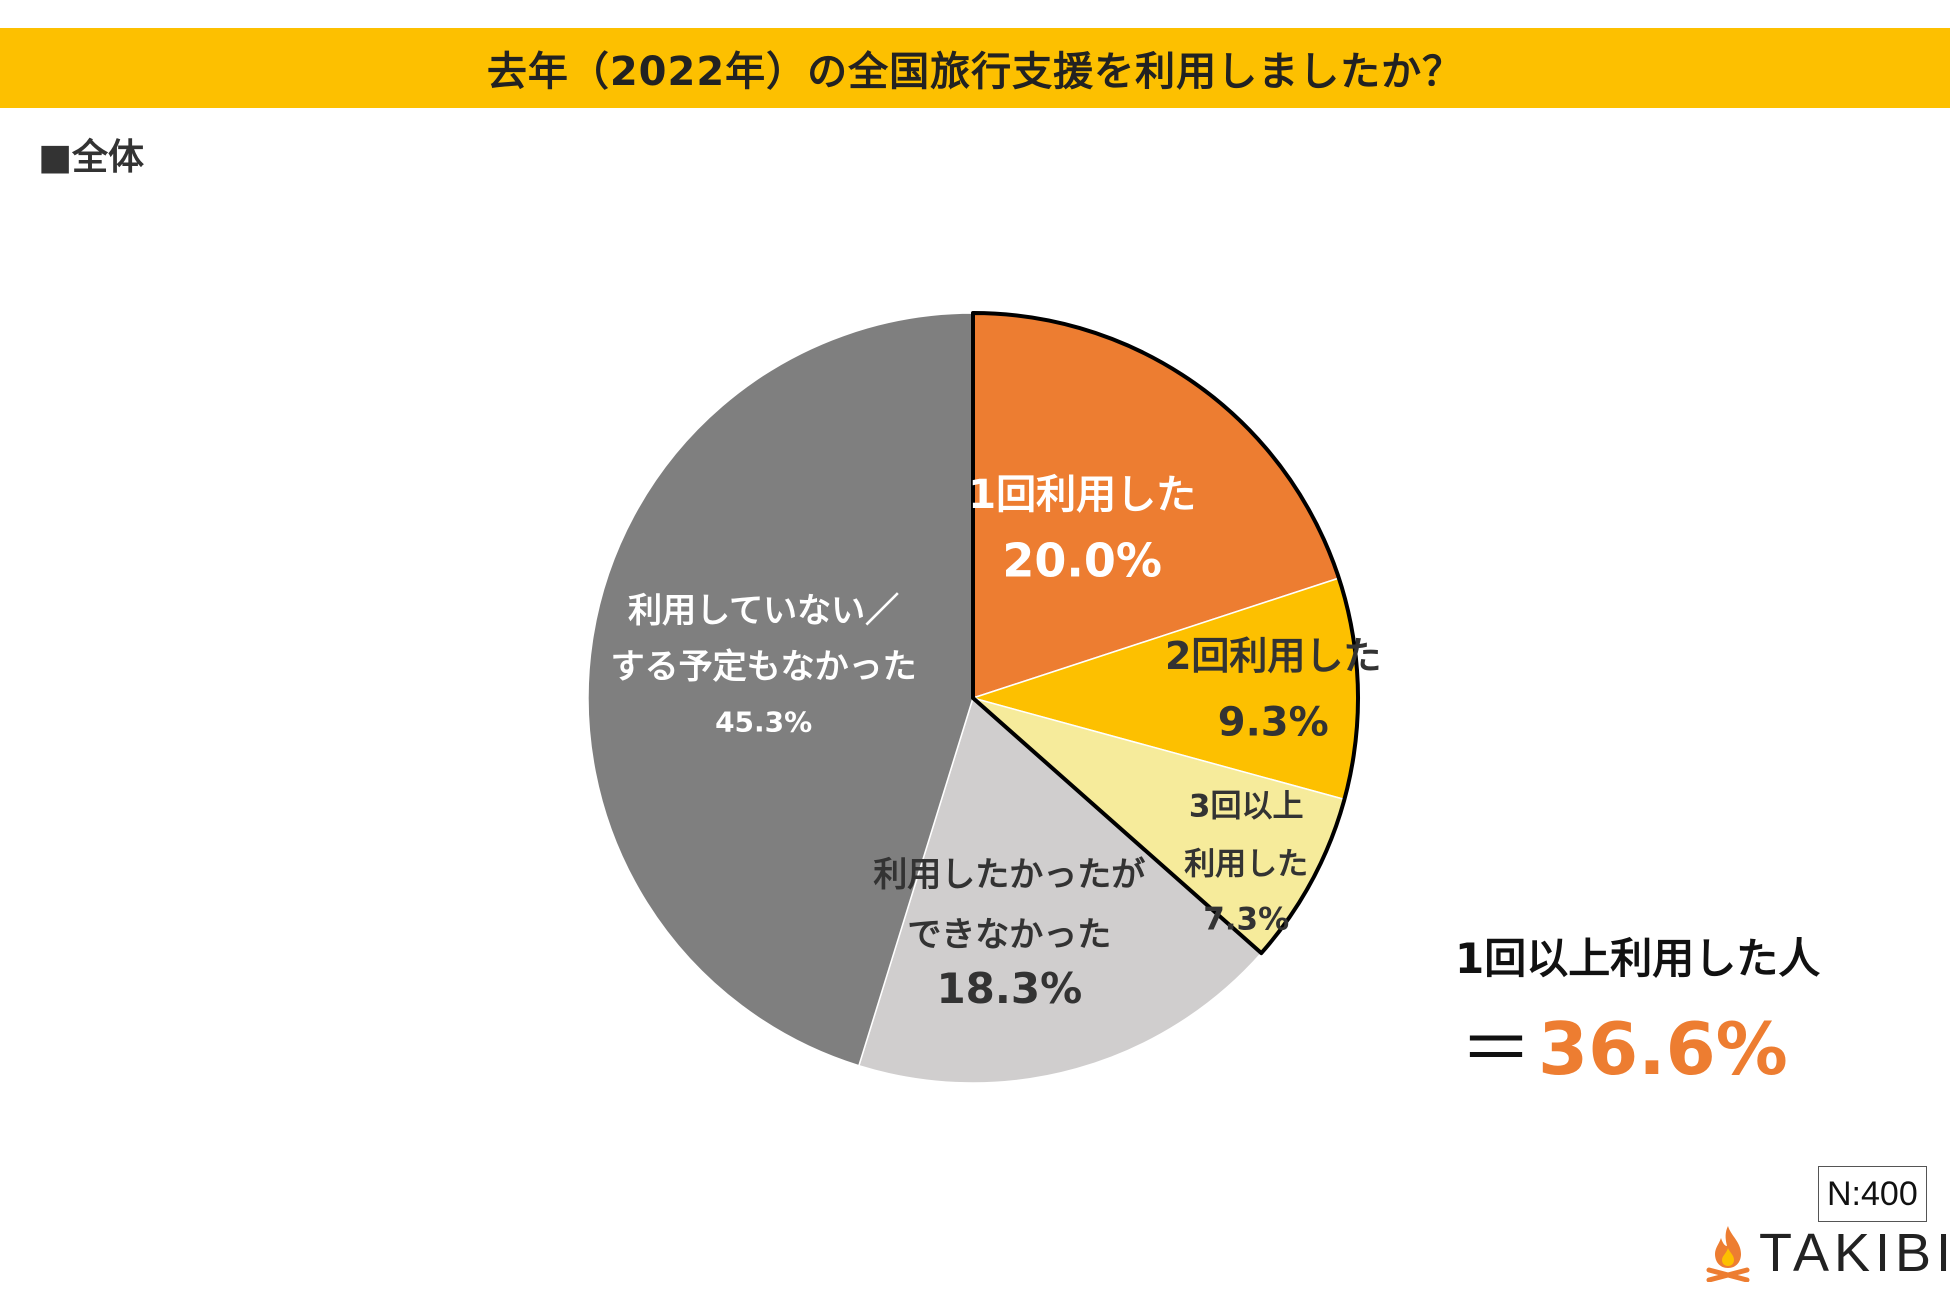 Image resolution: width=1950 pixels, height=1295 pixels. I want to click on chart-title: 去年（2022年）の全国旅行支援を利用しましたか？, so click(975, 72).